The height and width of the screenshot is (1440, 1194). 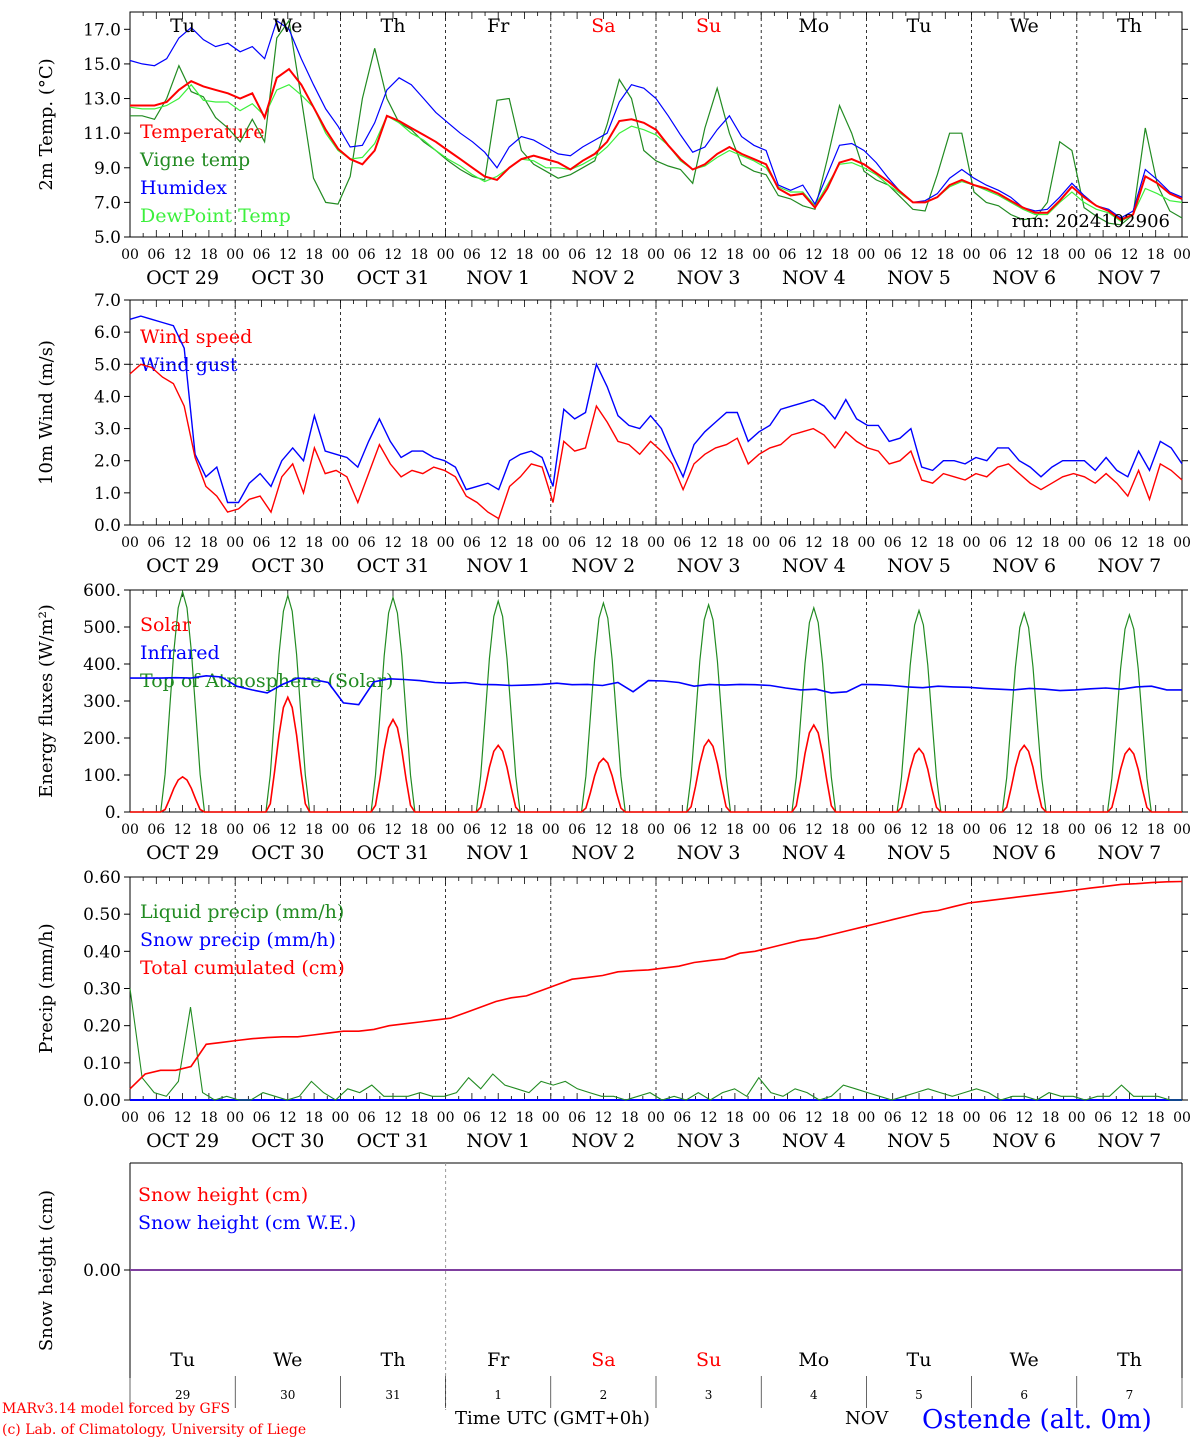 What do you see at coordinates (498, 1360) in the screenshot?
I see `weekday-label: Fr` at bounding box center [498, 1360].